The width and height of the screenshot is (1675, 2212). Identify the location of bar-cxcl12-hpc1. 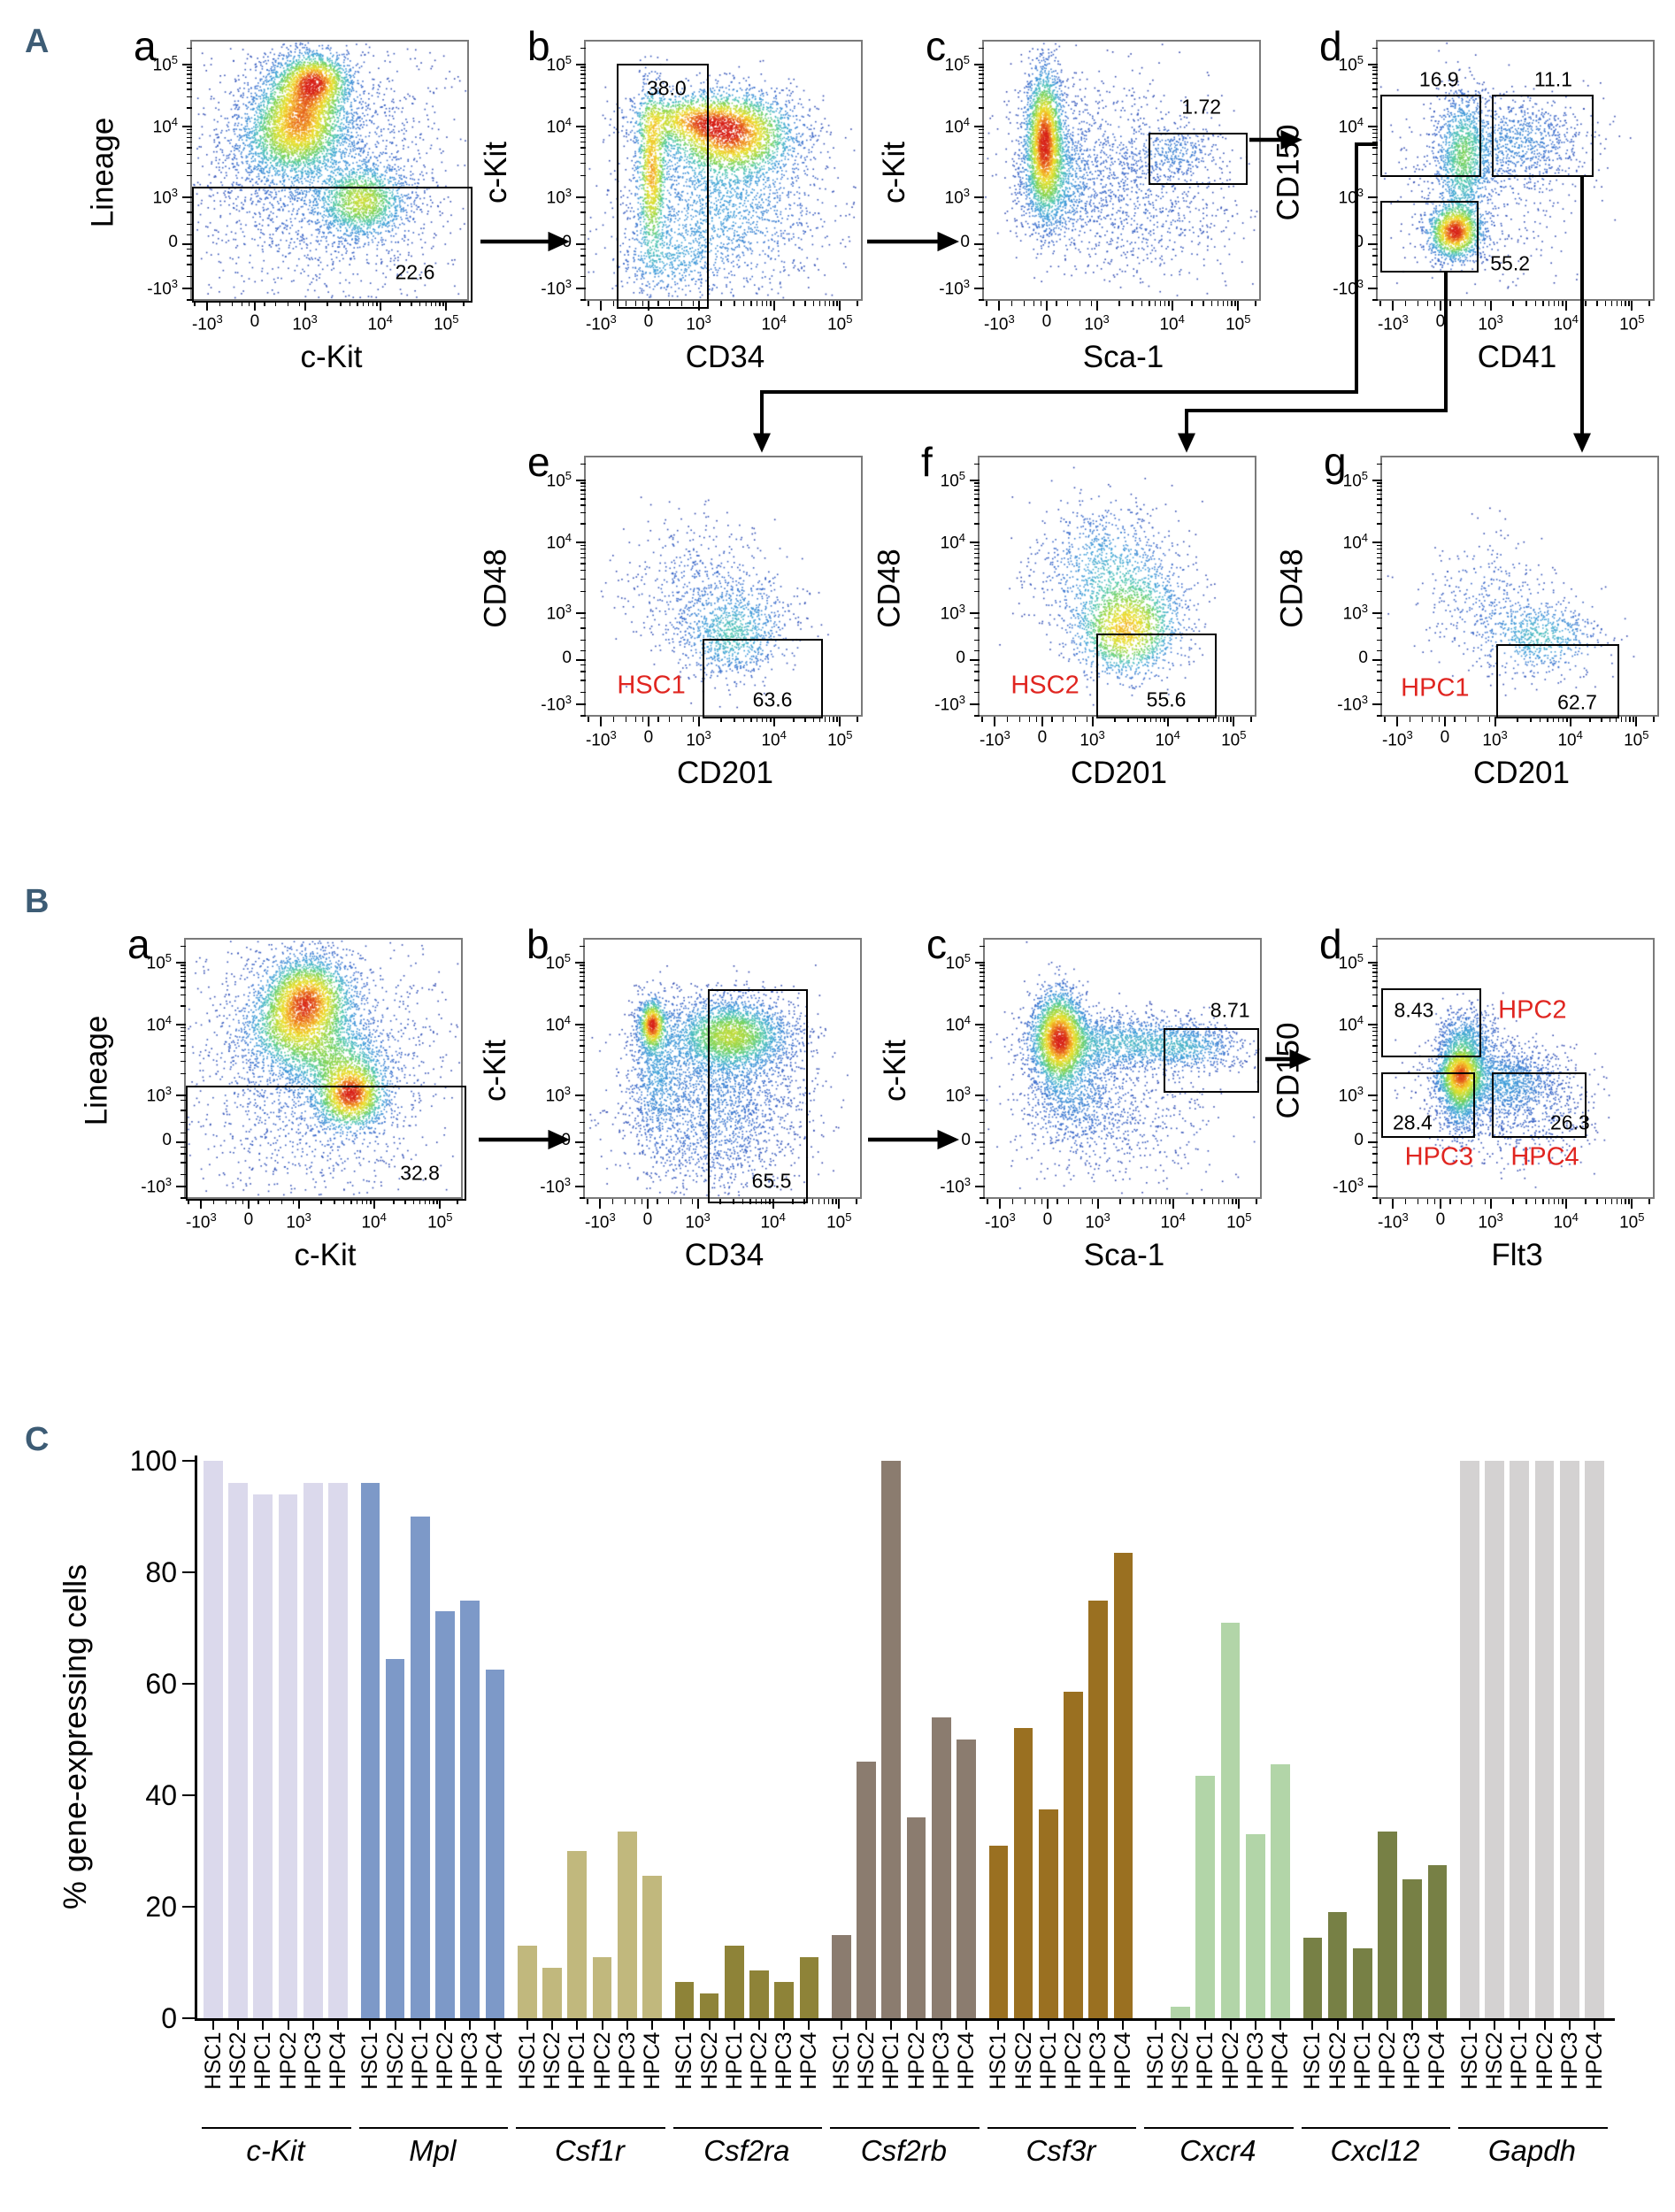
(1362, 1983).